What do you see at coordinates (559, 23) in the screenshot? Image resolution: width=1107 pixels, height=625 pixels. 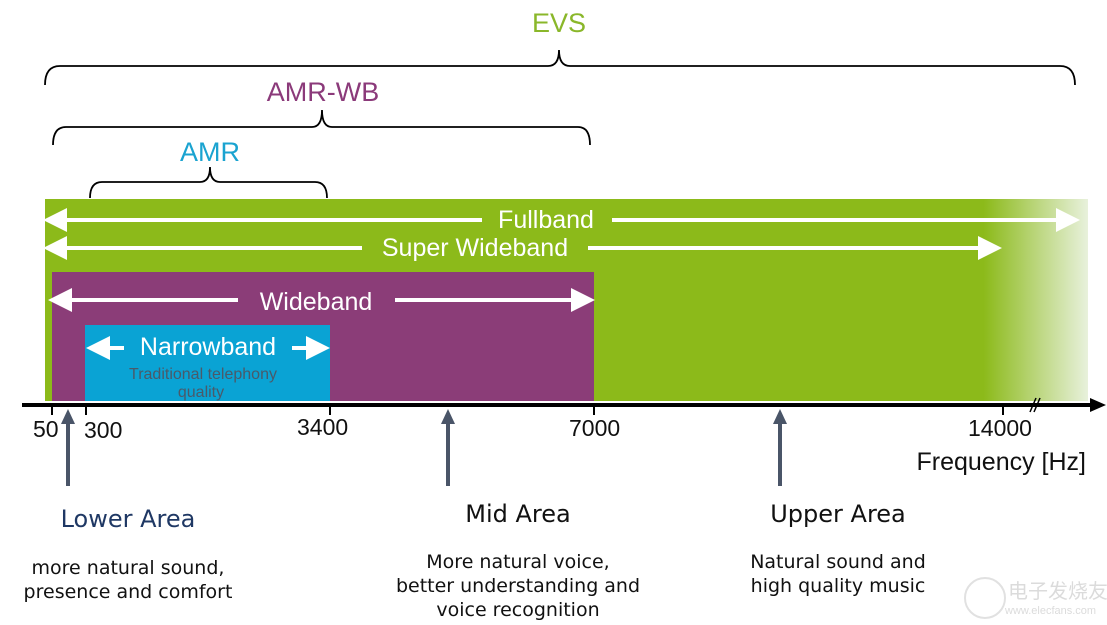 I see `evs-label: EVS` at bounding box center [559, 23].